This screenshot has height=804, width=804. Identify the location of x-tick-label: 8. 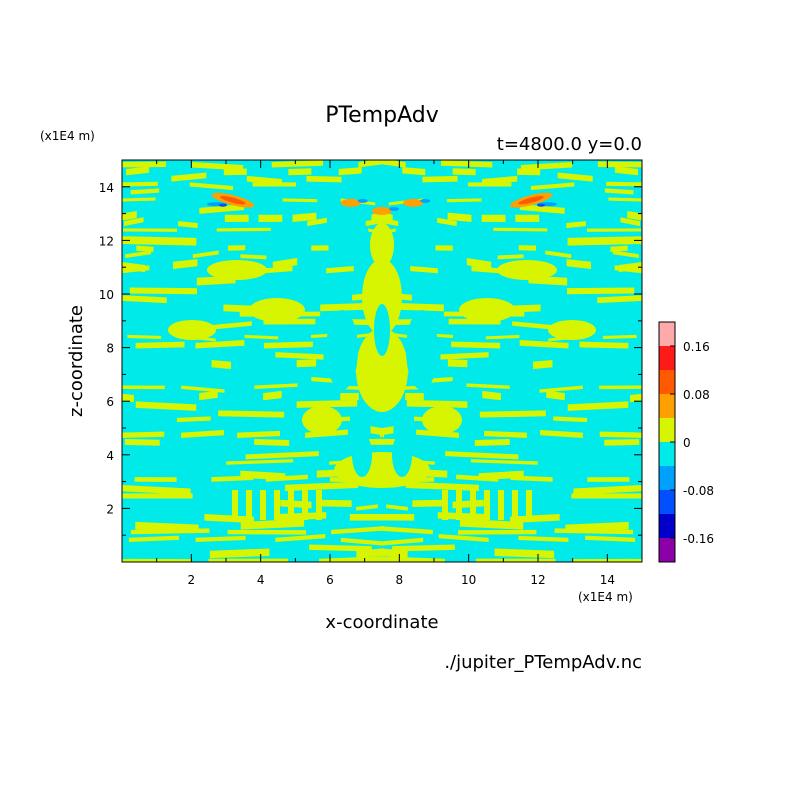
(400, 580).